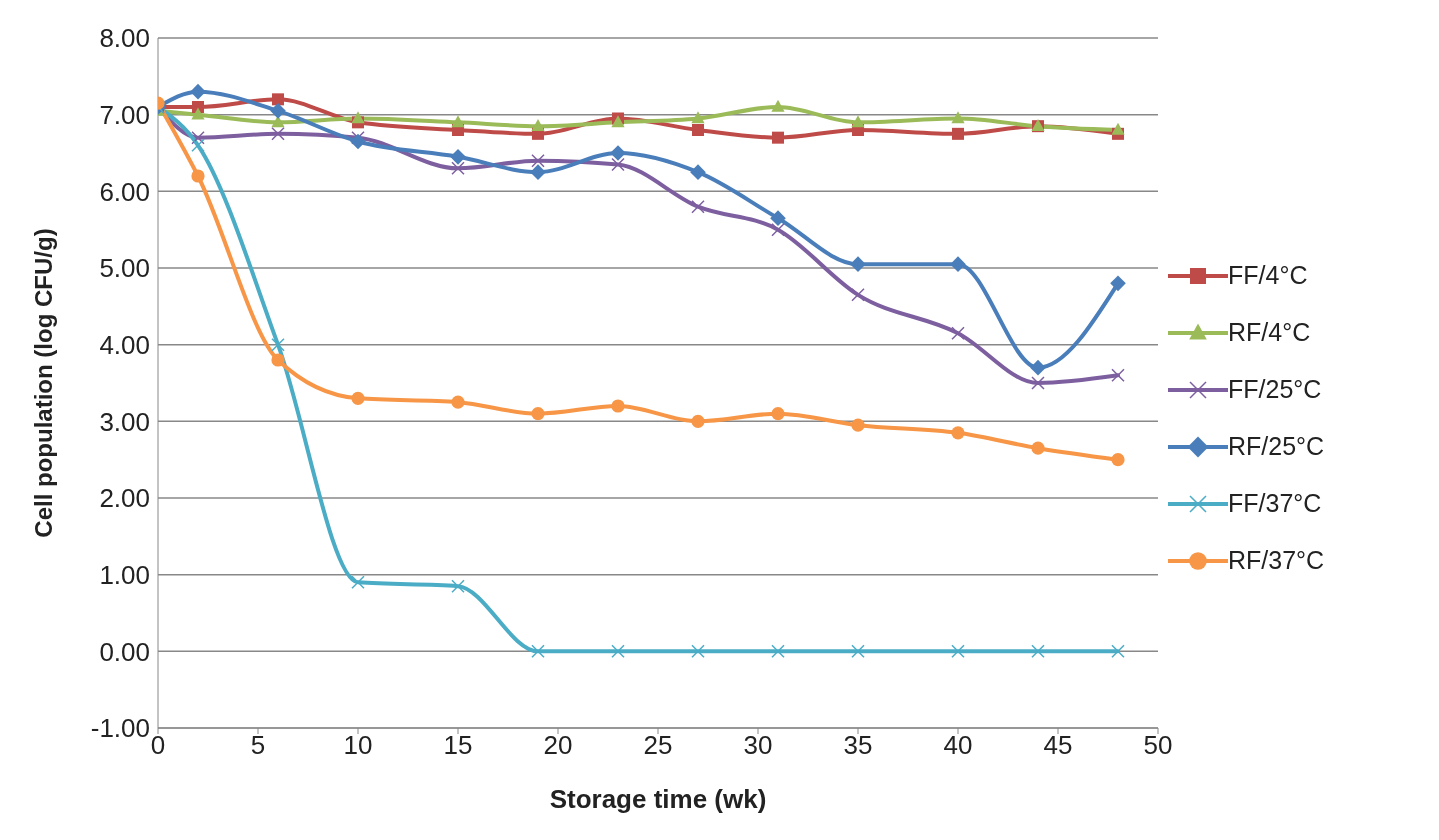 Image resolution: width=1439 pixels, height=840 pixels. I want to click on y-tick-label: 3.00, so click(124, 421).